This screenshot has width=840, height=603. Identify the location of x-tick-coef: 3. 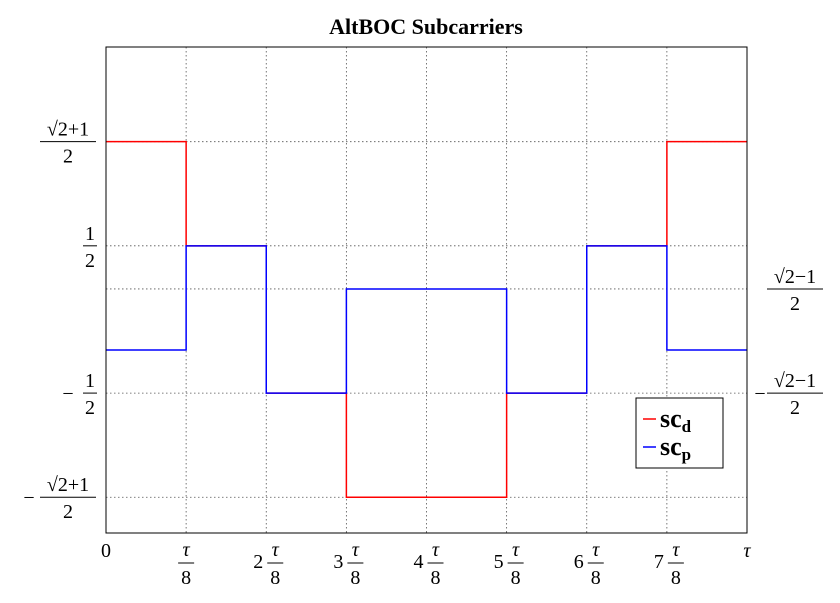
(338, 562).